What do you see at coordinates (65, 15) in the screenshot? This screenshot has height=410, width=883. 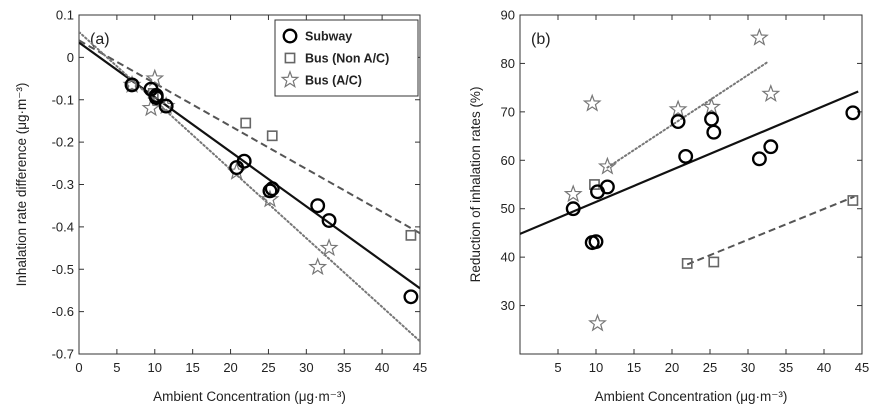 I see `y-tick-label: 0.1` at bounding box center [65, 15].